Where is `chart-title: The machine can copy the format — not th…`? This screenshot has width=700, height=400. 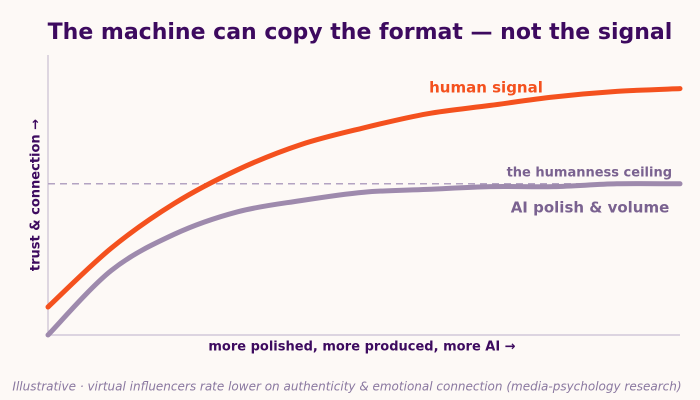 chart-title: The machine can copy the format — not th… is located at coordinates (360, 32).